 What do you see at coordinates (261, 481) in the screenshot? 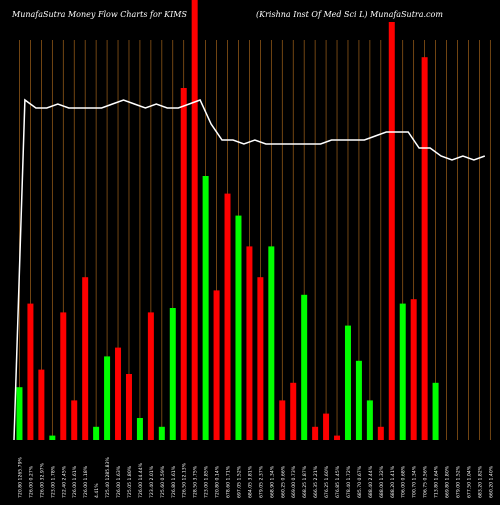
I see `x-tick-label: 679.05 2.37%` at bounding box center [261, 481].